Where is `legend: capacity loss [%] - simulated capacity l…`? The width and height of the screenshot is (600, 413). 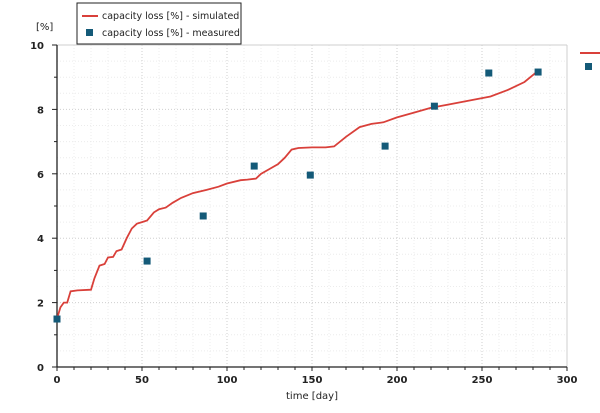 legend: capacity loss [%] - simulated capacity l… is located at coordinates (159, 23).